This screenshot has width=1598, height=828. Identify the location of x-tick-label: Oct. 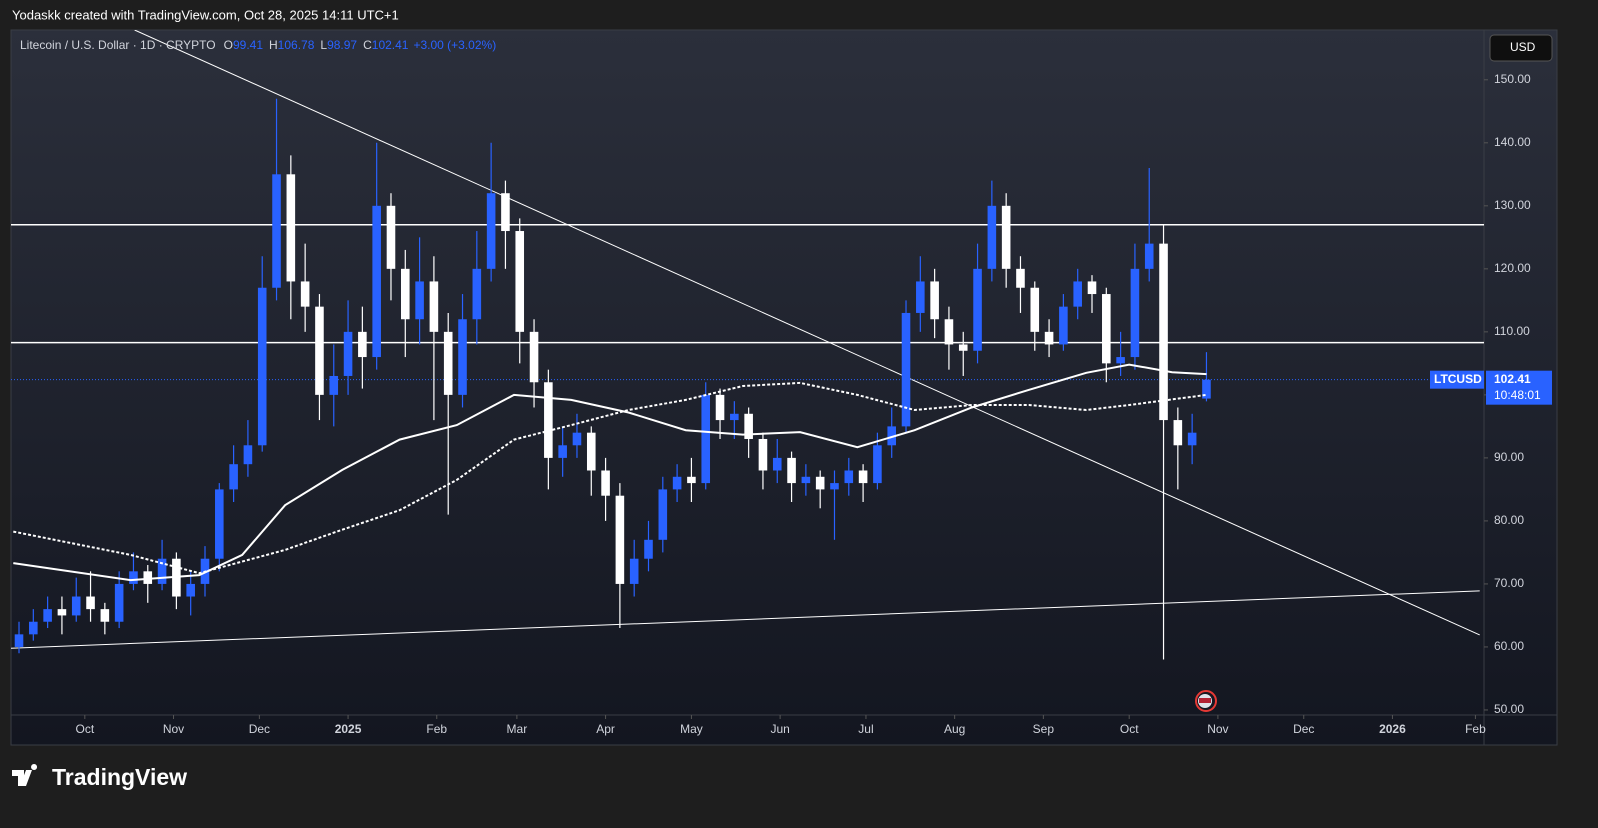
(1129, 729).